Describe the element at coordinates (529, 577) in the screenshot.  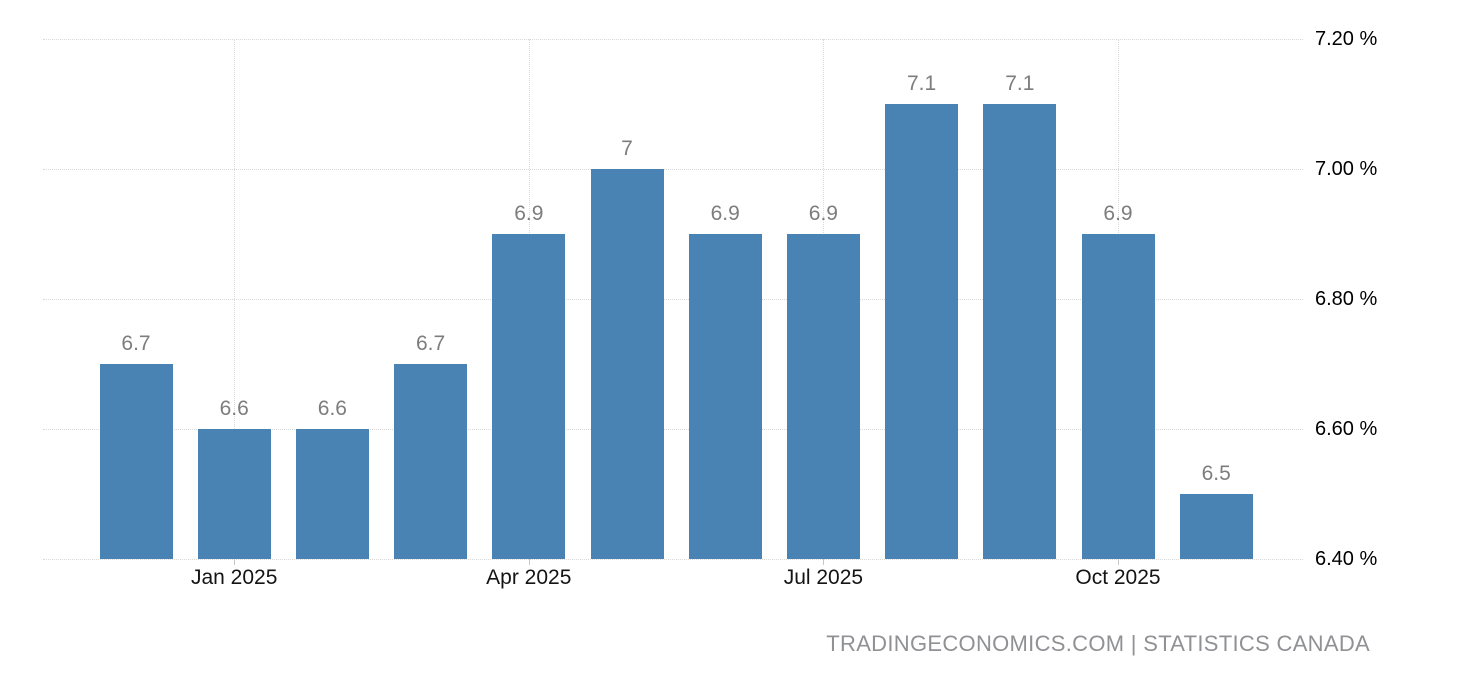
I see `x-axis-tick-label: Apr 2025` at that location.